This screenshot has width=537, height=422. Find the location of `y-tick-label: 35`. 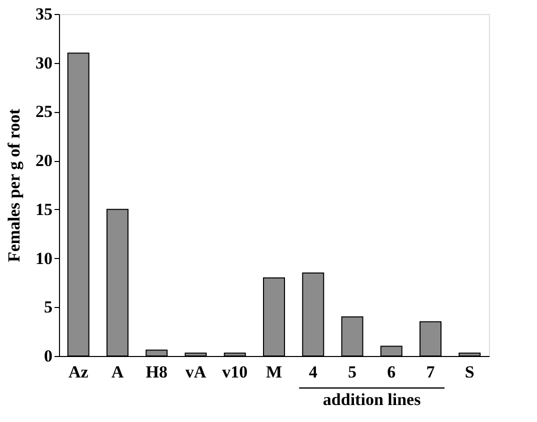

y-tick-label: 35 is located at coordinates (44, 14).